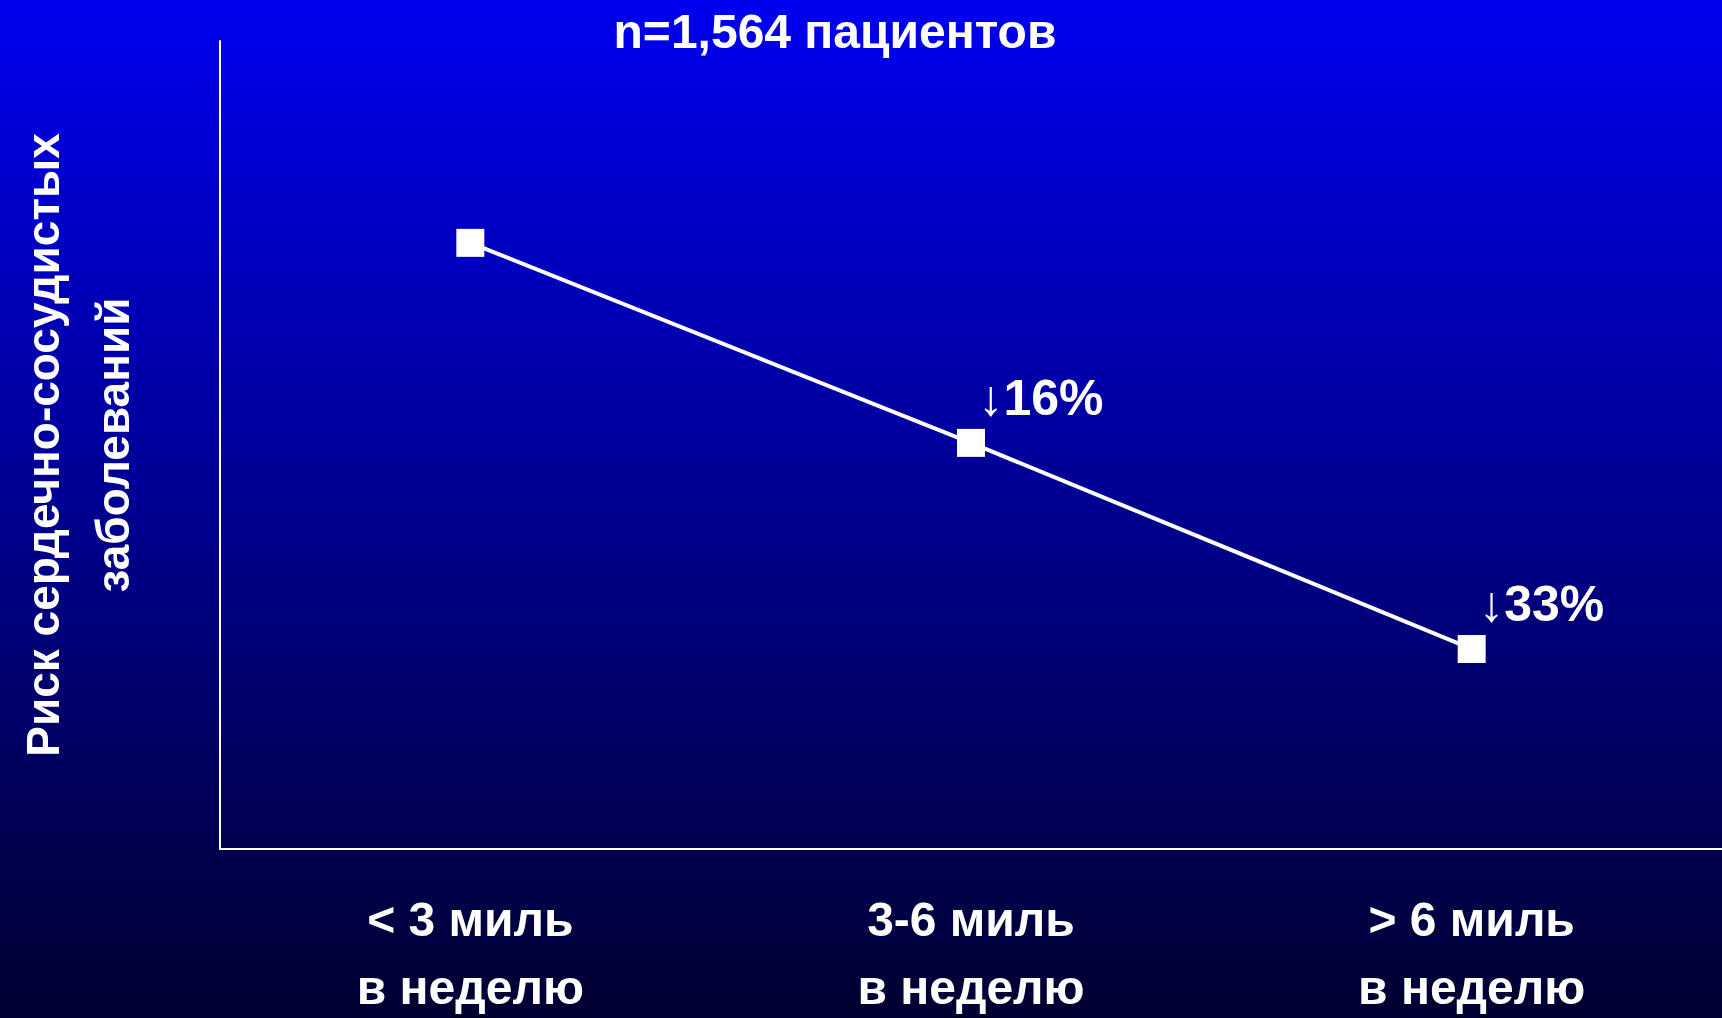 Image resolution: width=1722 pixels, height=1018 pixels. Describe the element at coordinates (1041, 397) in the screenshot. I see `annotation: ↓16%` at that location.